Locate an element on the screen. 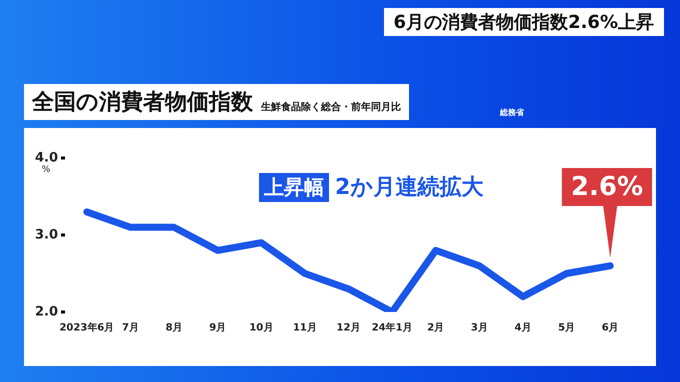  x-tick-label: 8月 is located at coordinates (174, 328).